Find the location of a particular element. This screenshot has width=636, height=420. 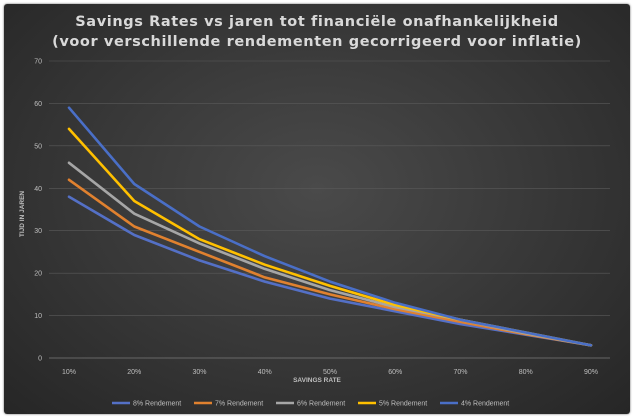

legend-item: 7% Rendement is located at coordinates (228, 404).